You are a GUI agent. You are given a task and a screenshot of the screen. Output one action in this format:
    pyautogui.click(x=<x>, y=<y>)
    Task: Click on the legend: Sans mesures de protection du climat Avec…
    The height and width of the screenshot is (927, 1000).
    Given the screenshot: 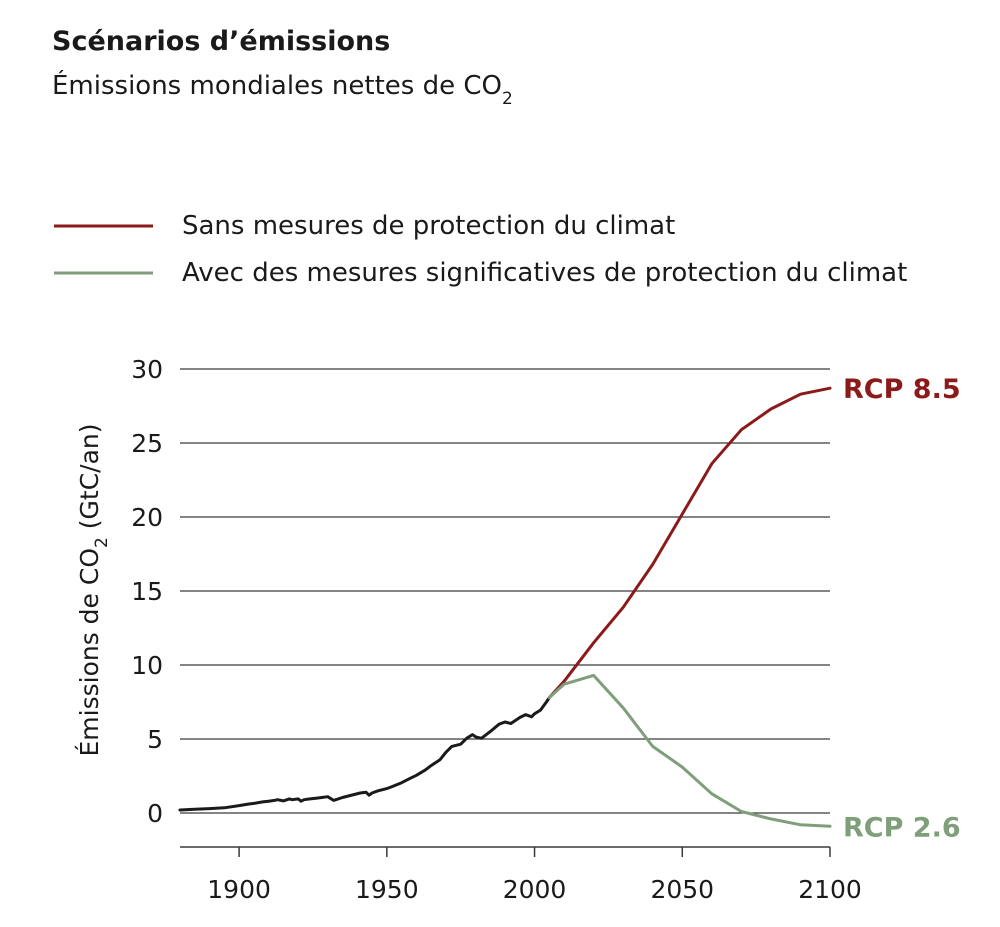 What is the action you would take?
    pyautogui.click(x=480, y=249)
    